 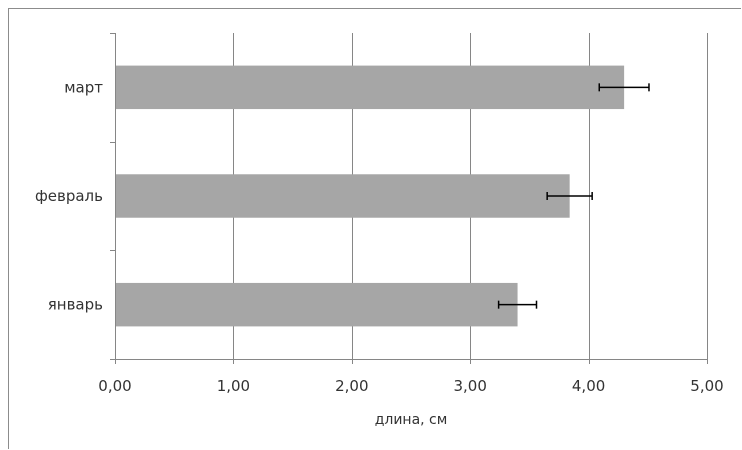 What do you see at coordinates (233, 386) in the screenshot?
I see `x-tick-label-1: 1,00` at bounding box center [233, 386].